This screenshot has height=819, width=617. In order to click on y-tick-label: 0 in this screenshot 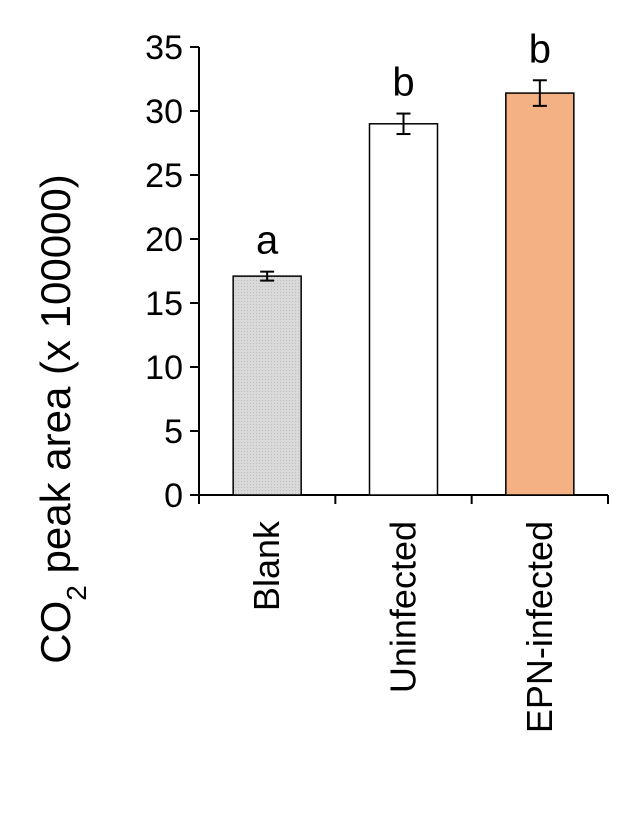, I will do `click(173, 496)`.